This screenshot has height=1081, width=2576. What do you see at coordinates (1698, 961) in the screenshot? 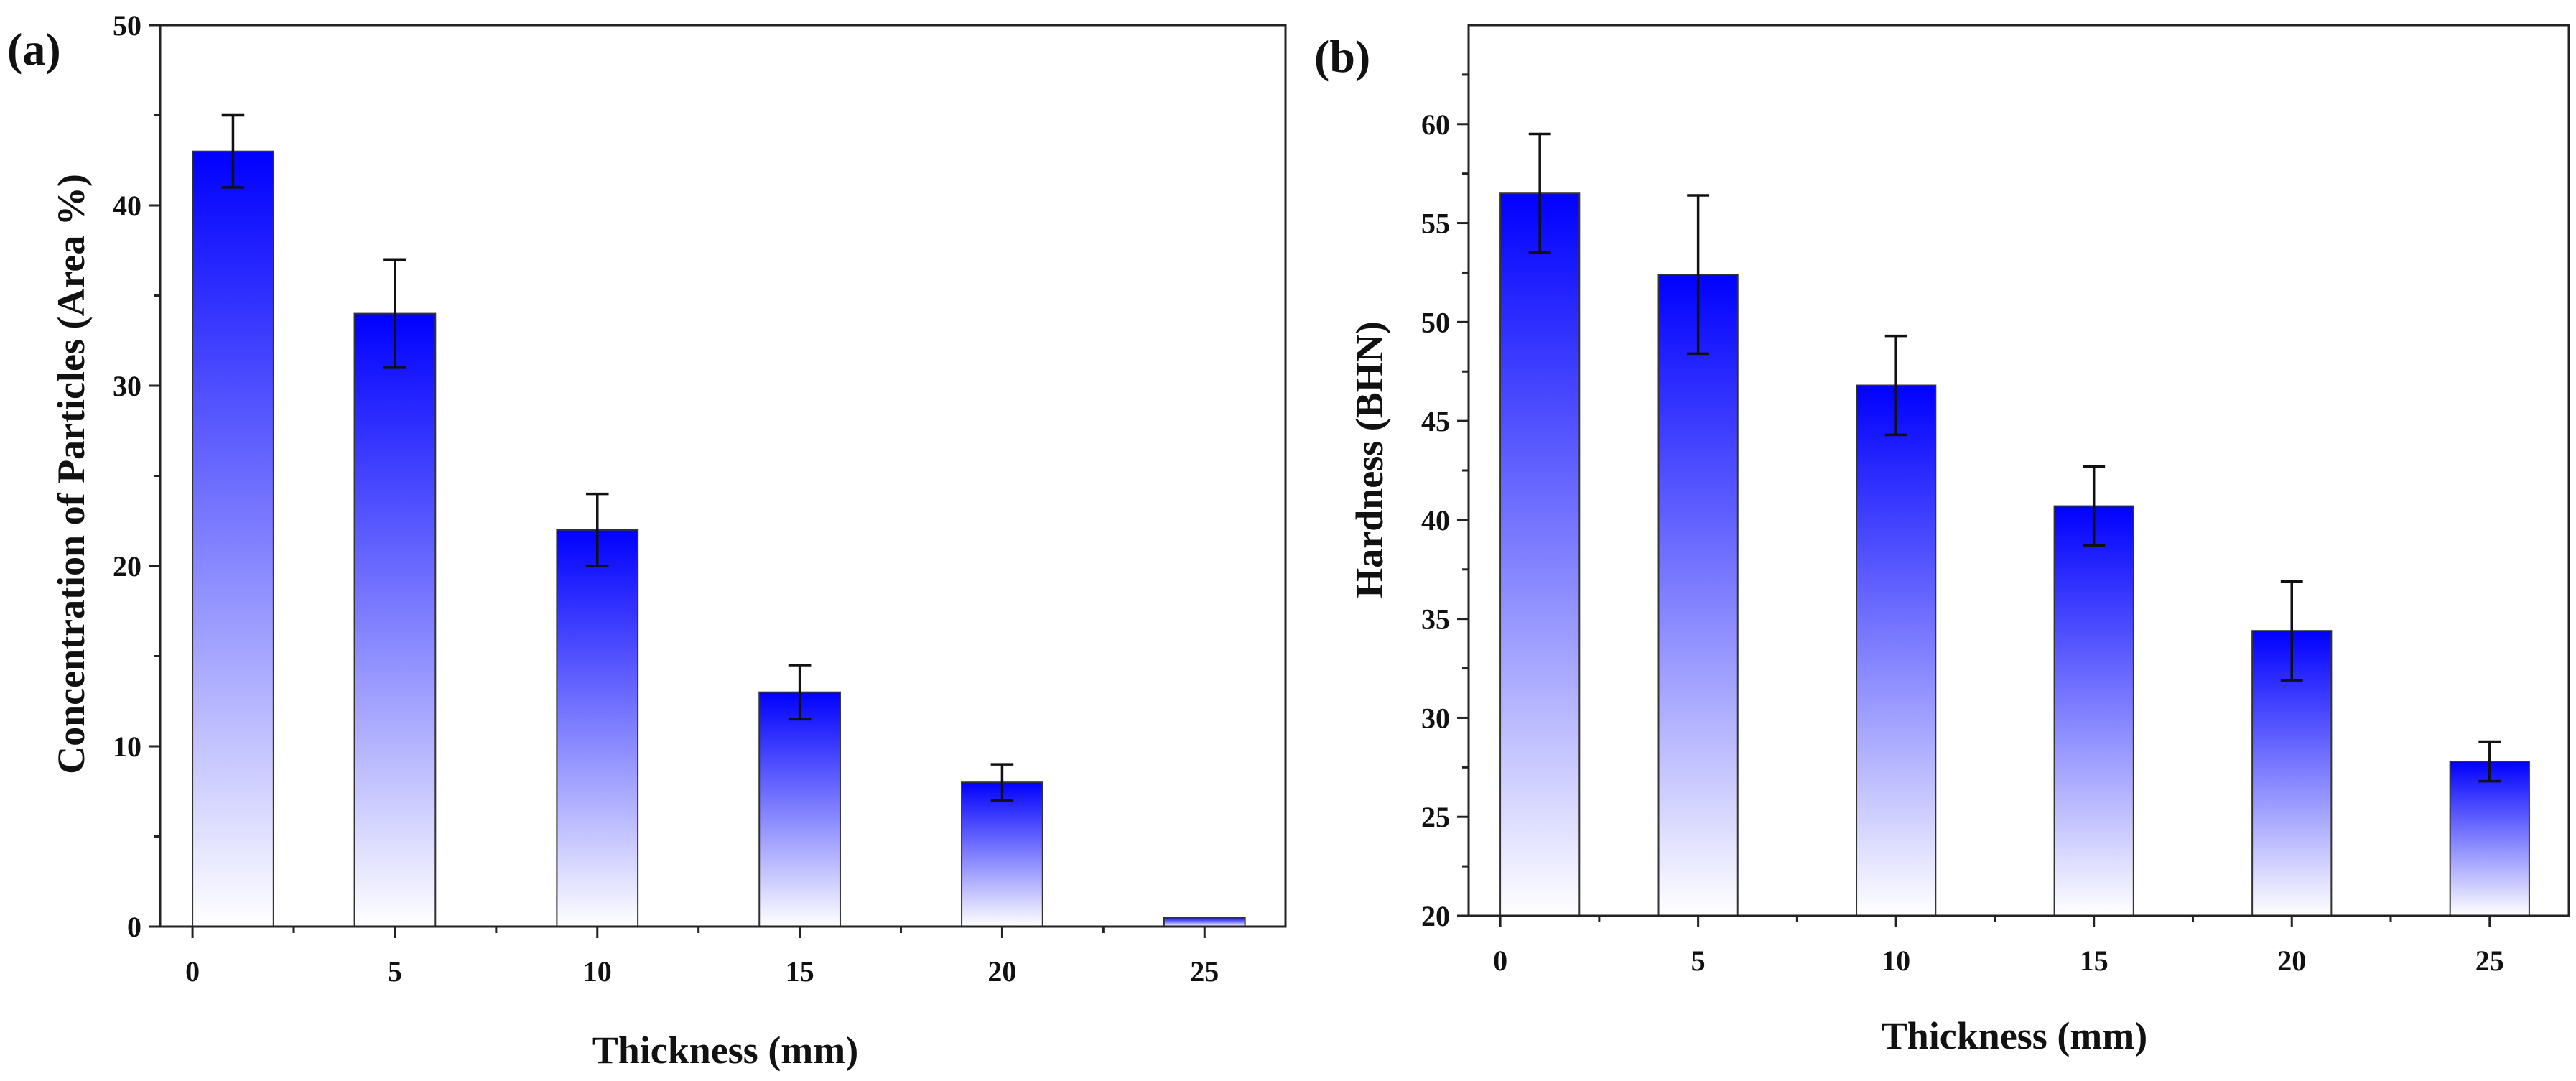
I see `x-tick-label-b-1: 5` at bounding box center [1698, 961].